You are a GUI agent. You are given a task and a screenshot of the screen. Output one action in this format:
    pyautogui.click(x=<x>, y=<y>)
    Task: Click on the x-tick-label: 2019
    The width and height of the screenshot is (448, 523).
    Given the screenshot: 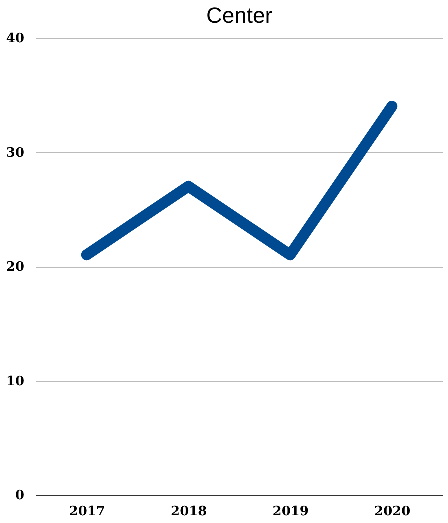 What is the action you would take?
    pyautogui.click(x=290, y=512)
    